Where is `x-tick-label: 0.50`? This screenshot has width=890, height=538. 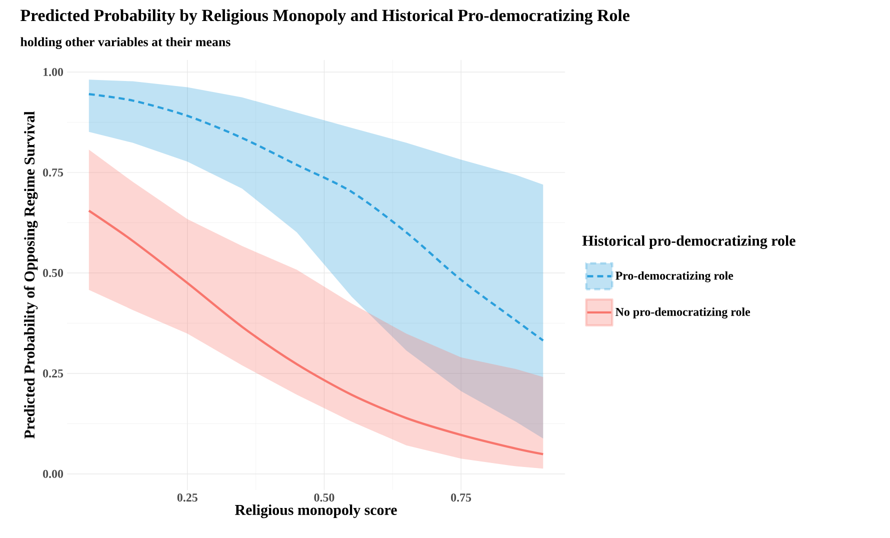 x-tick-label: 0.50 is located at coordinates (324, 498).